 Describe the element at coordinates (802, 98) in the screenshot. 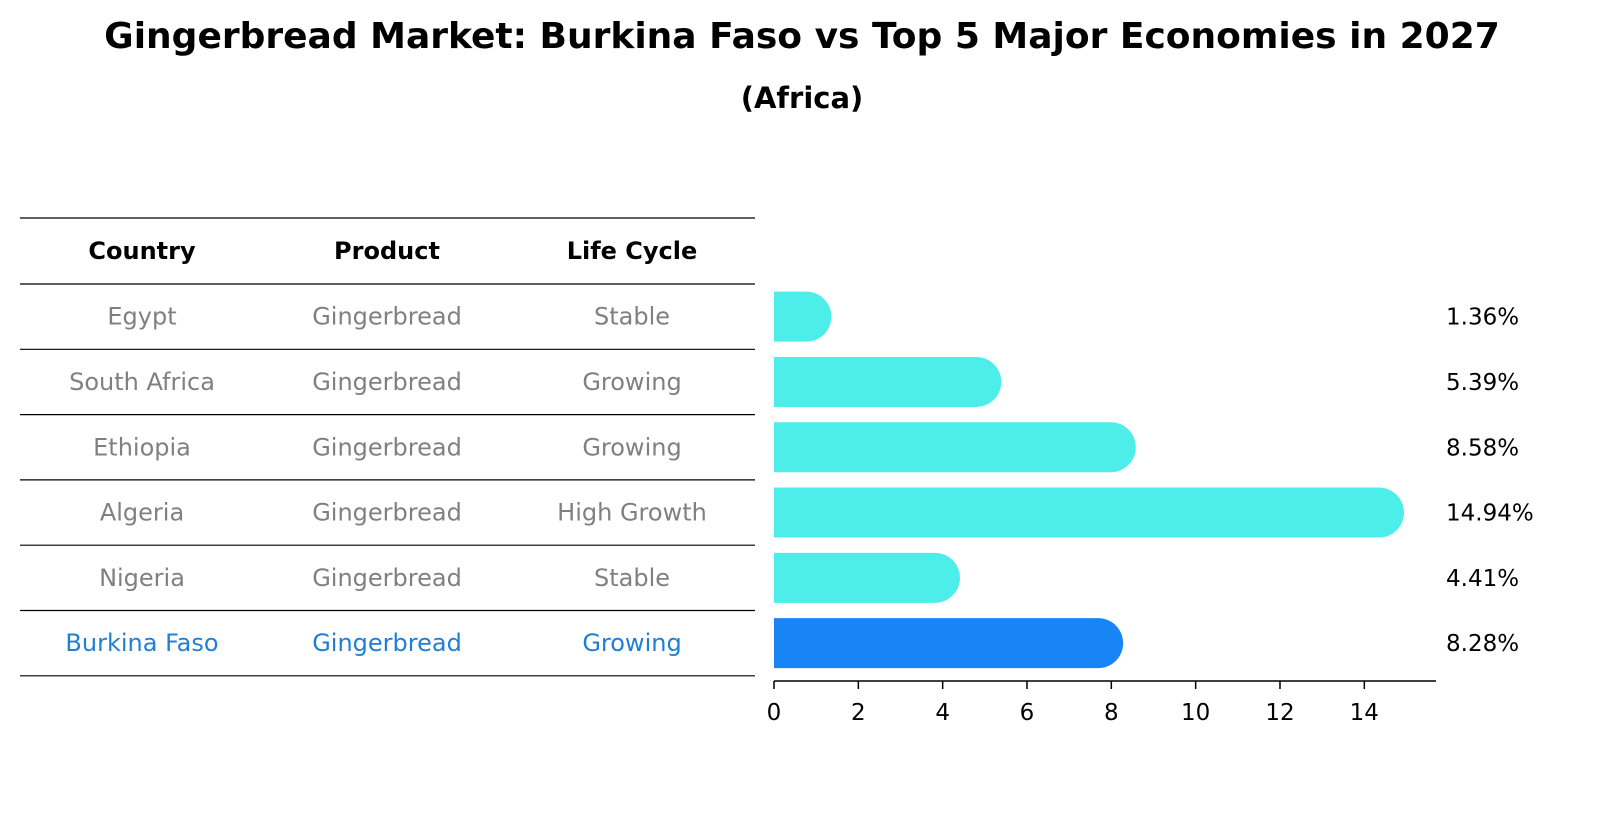

I see `chart-subtitle: (Africa)` at that location.